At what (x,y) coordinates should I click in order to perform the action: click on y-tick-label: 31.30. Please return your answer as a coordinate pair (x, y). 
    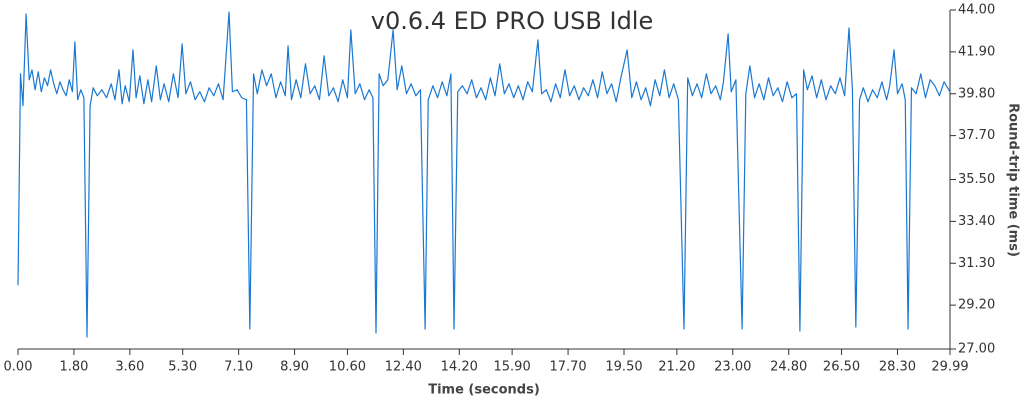
    Looking at the image, I should click on (976, 263).